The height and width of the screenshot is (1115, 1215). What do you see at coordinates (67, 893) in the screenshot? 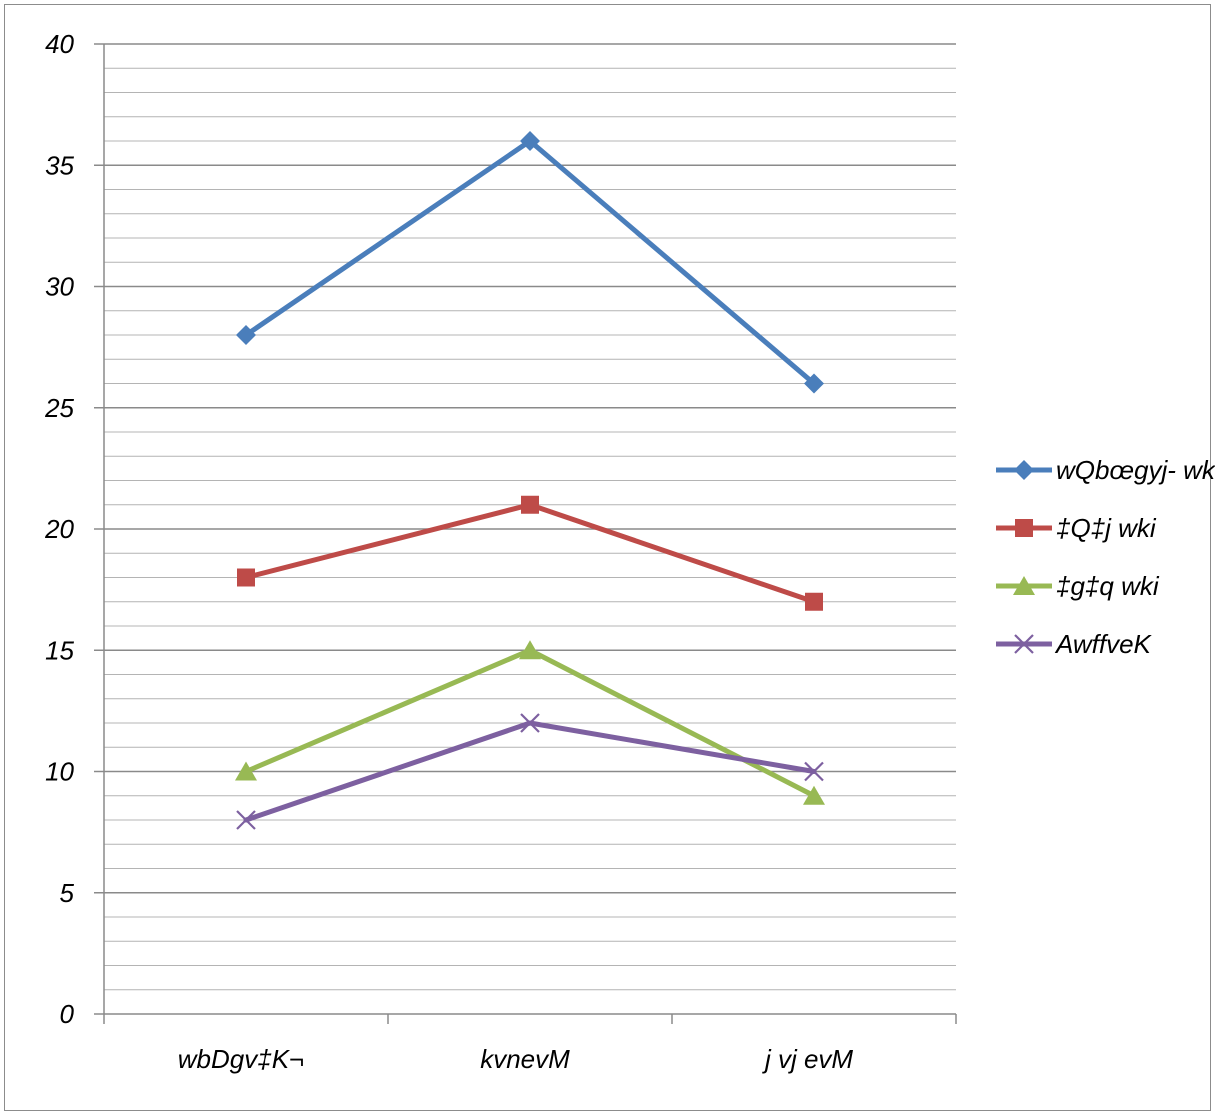
I see `y-tick-label: 5` at bounding box center [67, 893].